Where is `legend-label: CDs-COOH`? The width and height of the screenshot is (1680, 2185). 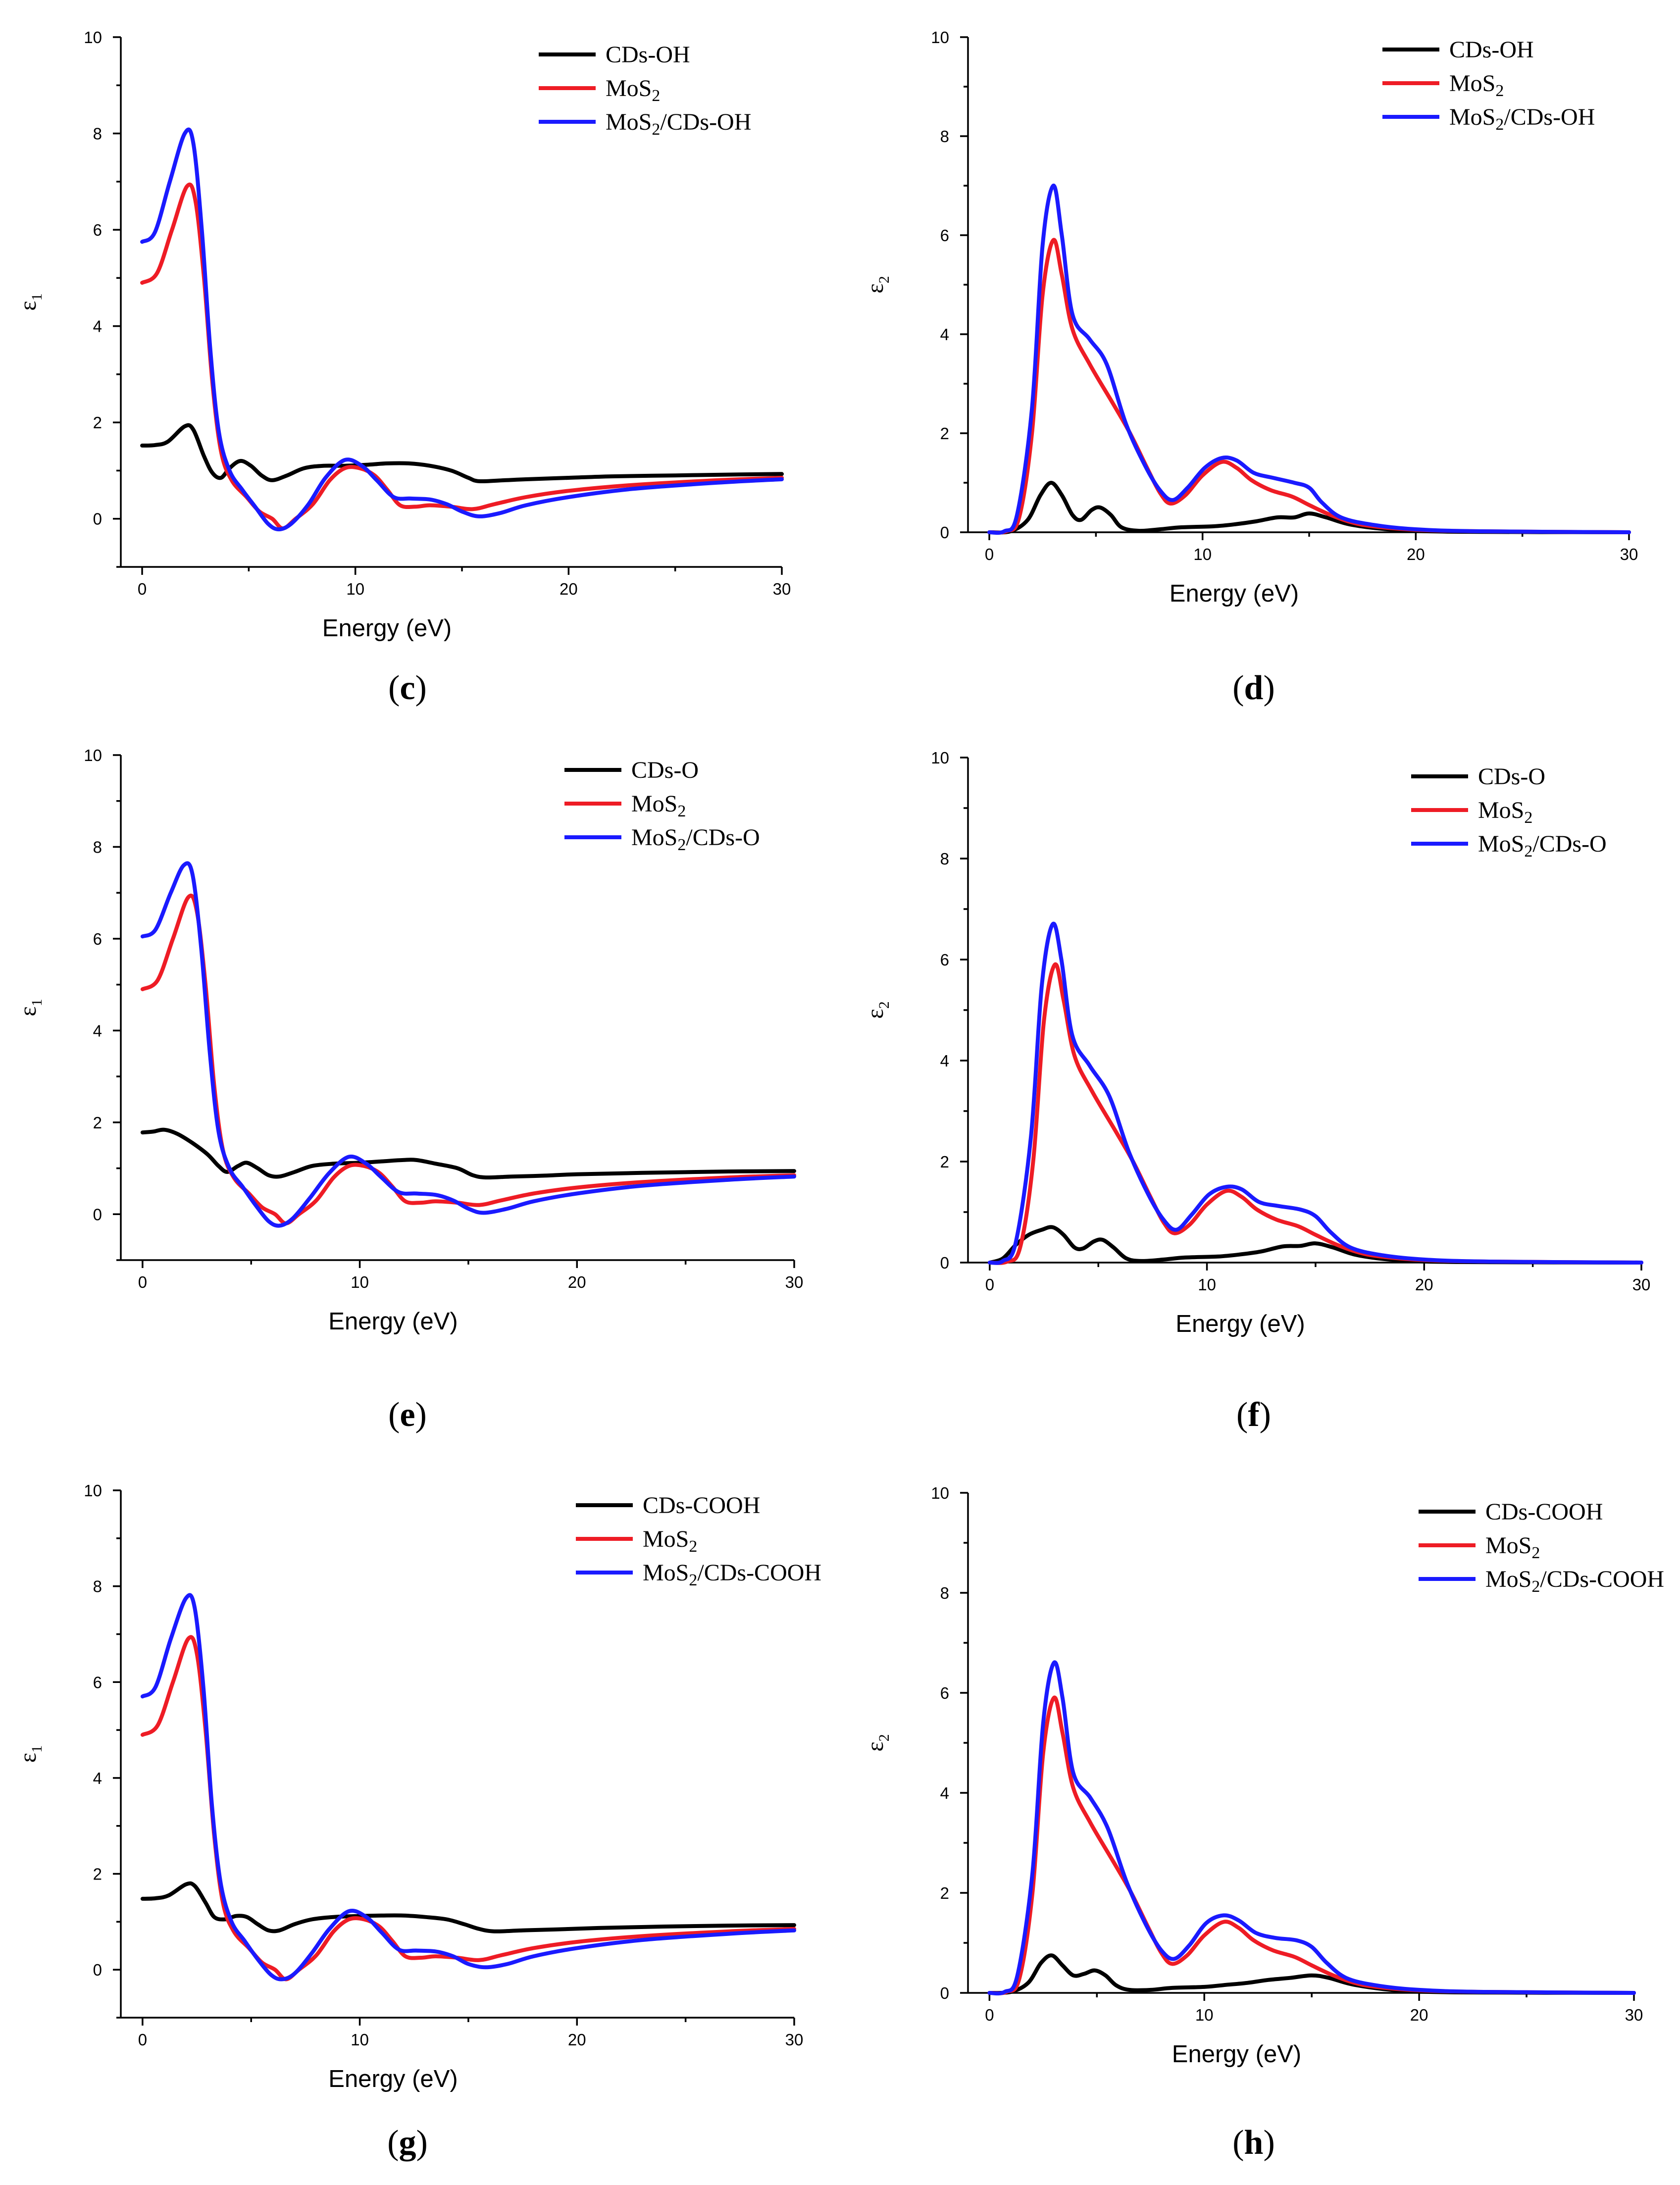 legend-label: CDs-COOH is located at coordinates (1544, 1512).